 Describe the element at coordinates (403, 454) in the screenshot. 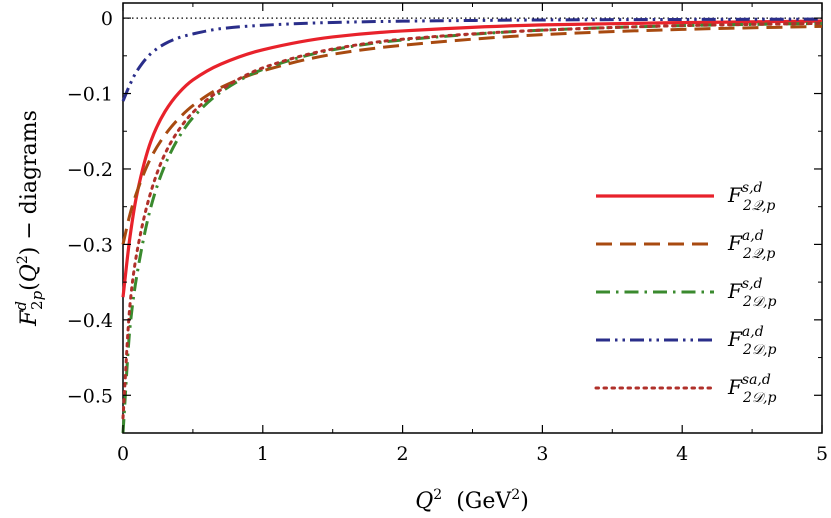

I see `x-tick-label: 2` at that location.